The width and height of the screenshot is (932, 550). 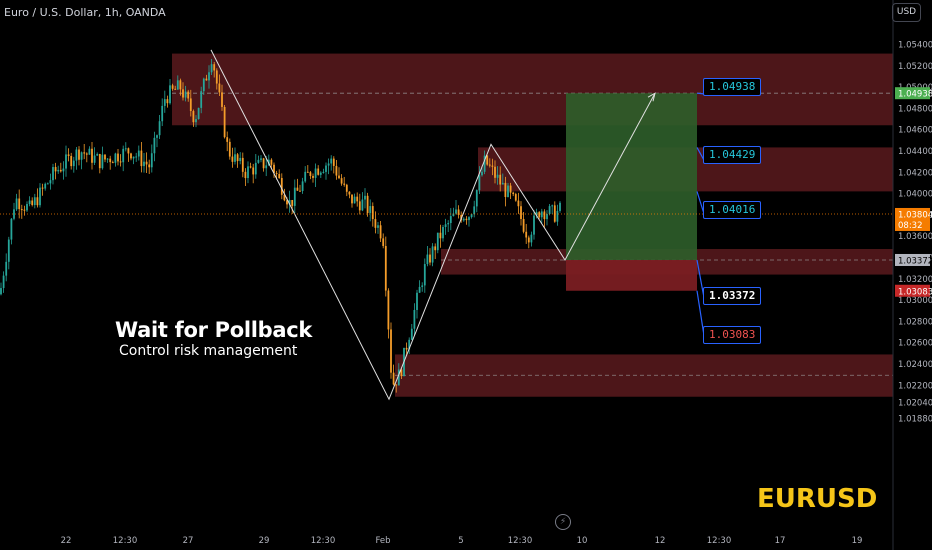 What do you see at coordinates (85, 12) in the screenshot?
I see `symbol-title: Euro / U.S. Dollar, 1h, OANDA` at bounding box center [85, 12].